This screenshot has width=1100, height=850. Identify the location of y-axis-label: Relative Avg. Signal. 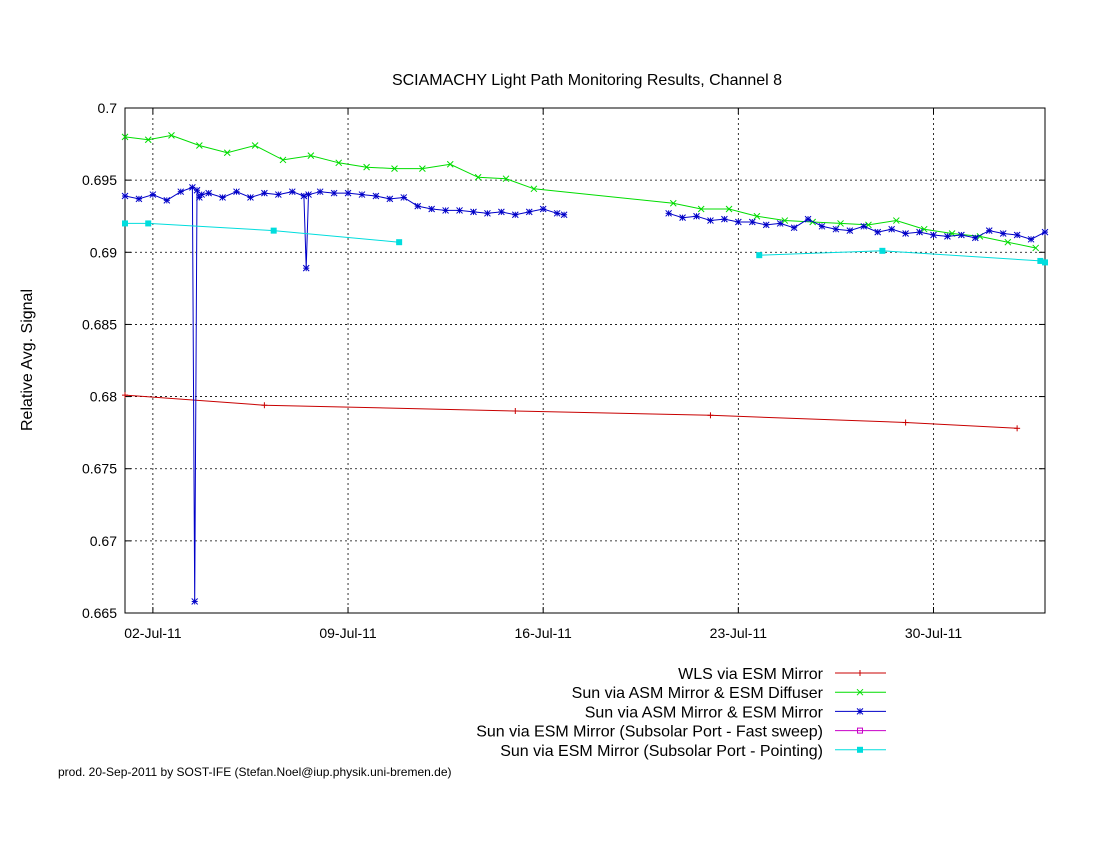
(27, 360).